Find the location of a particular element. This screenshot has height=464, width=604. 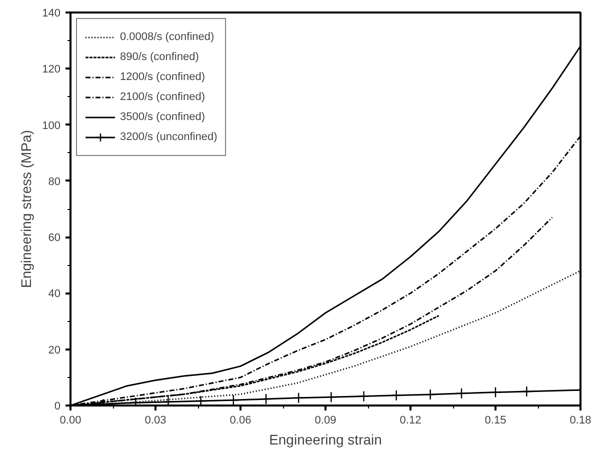

y-tick-label: 40 is located at coordinates (54, 294).